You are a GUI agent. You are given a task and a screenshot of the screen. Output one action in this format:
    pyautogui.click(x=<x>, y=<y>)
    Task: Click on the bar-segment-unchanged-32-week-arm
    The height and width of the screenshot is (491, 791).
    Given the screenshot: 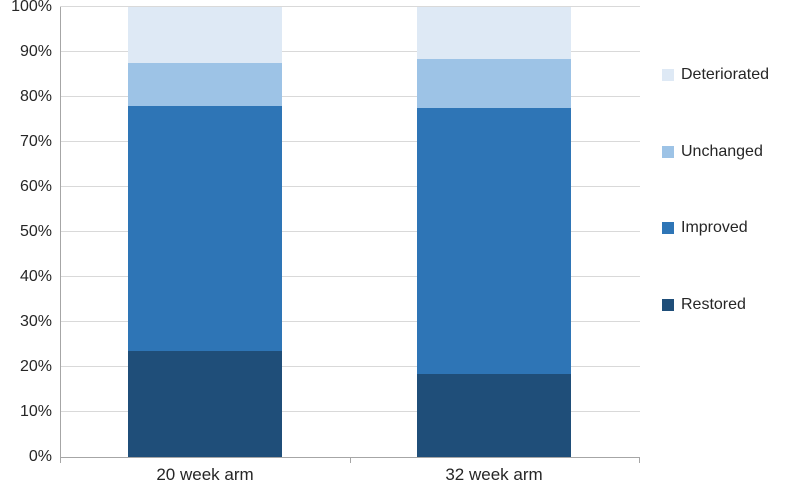 What is the action you would take?
    pyautogui.click(x=494, y=83)
    